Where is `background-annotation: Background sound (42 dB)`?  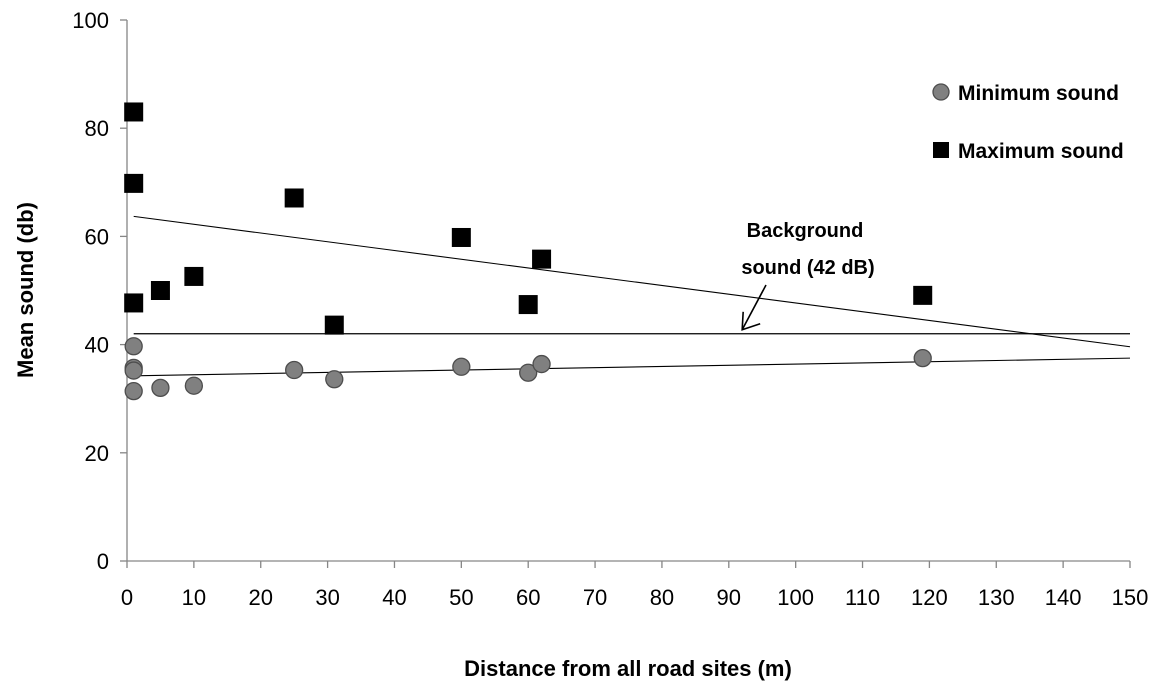 background-annotation: Background sound (42 dB) is located at coordinates (807, 249).